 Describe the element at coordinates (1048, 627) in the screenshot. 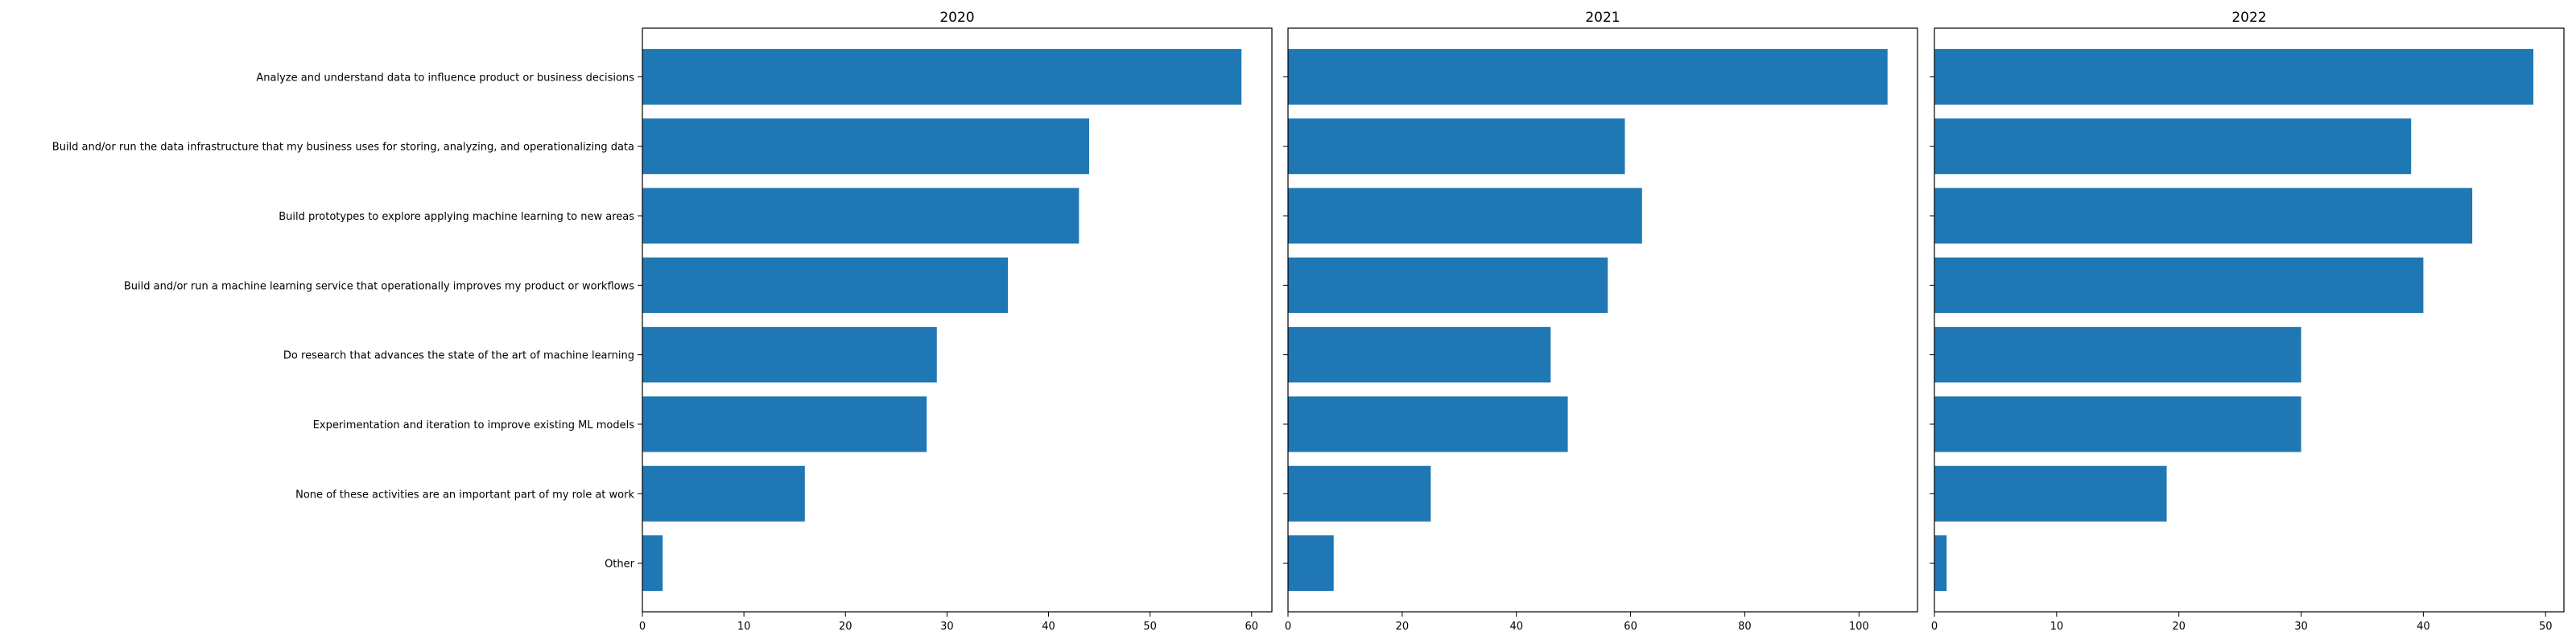

I see `x-tick-label-2020-40: 40` at that location.